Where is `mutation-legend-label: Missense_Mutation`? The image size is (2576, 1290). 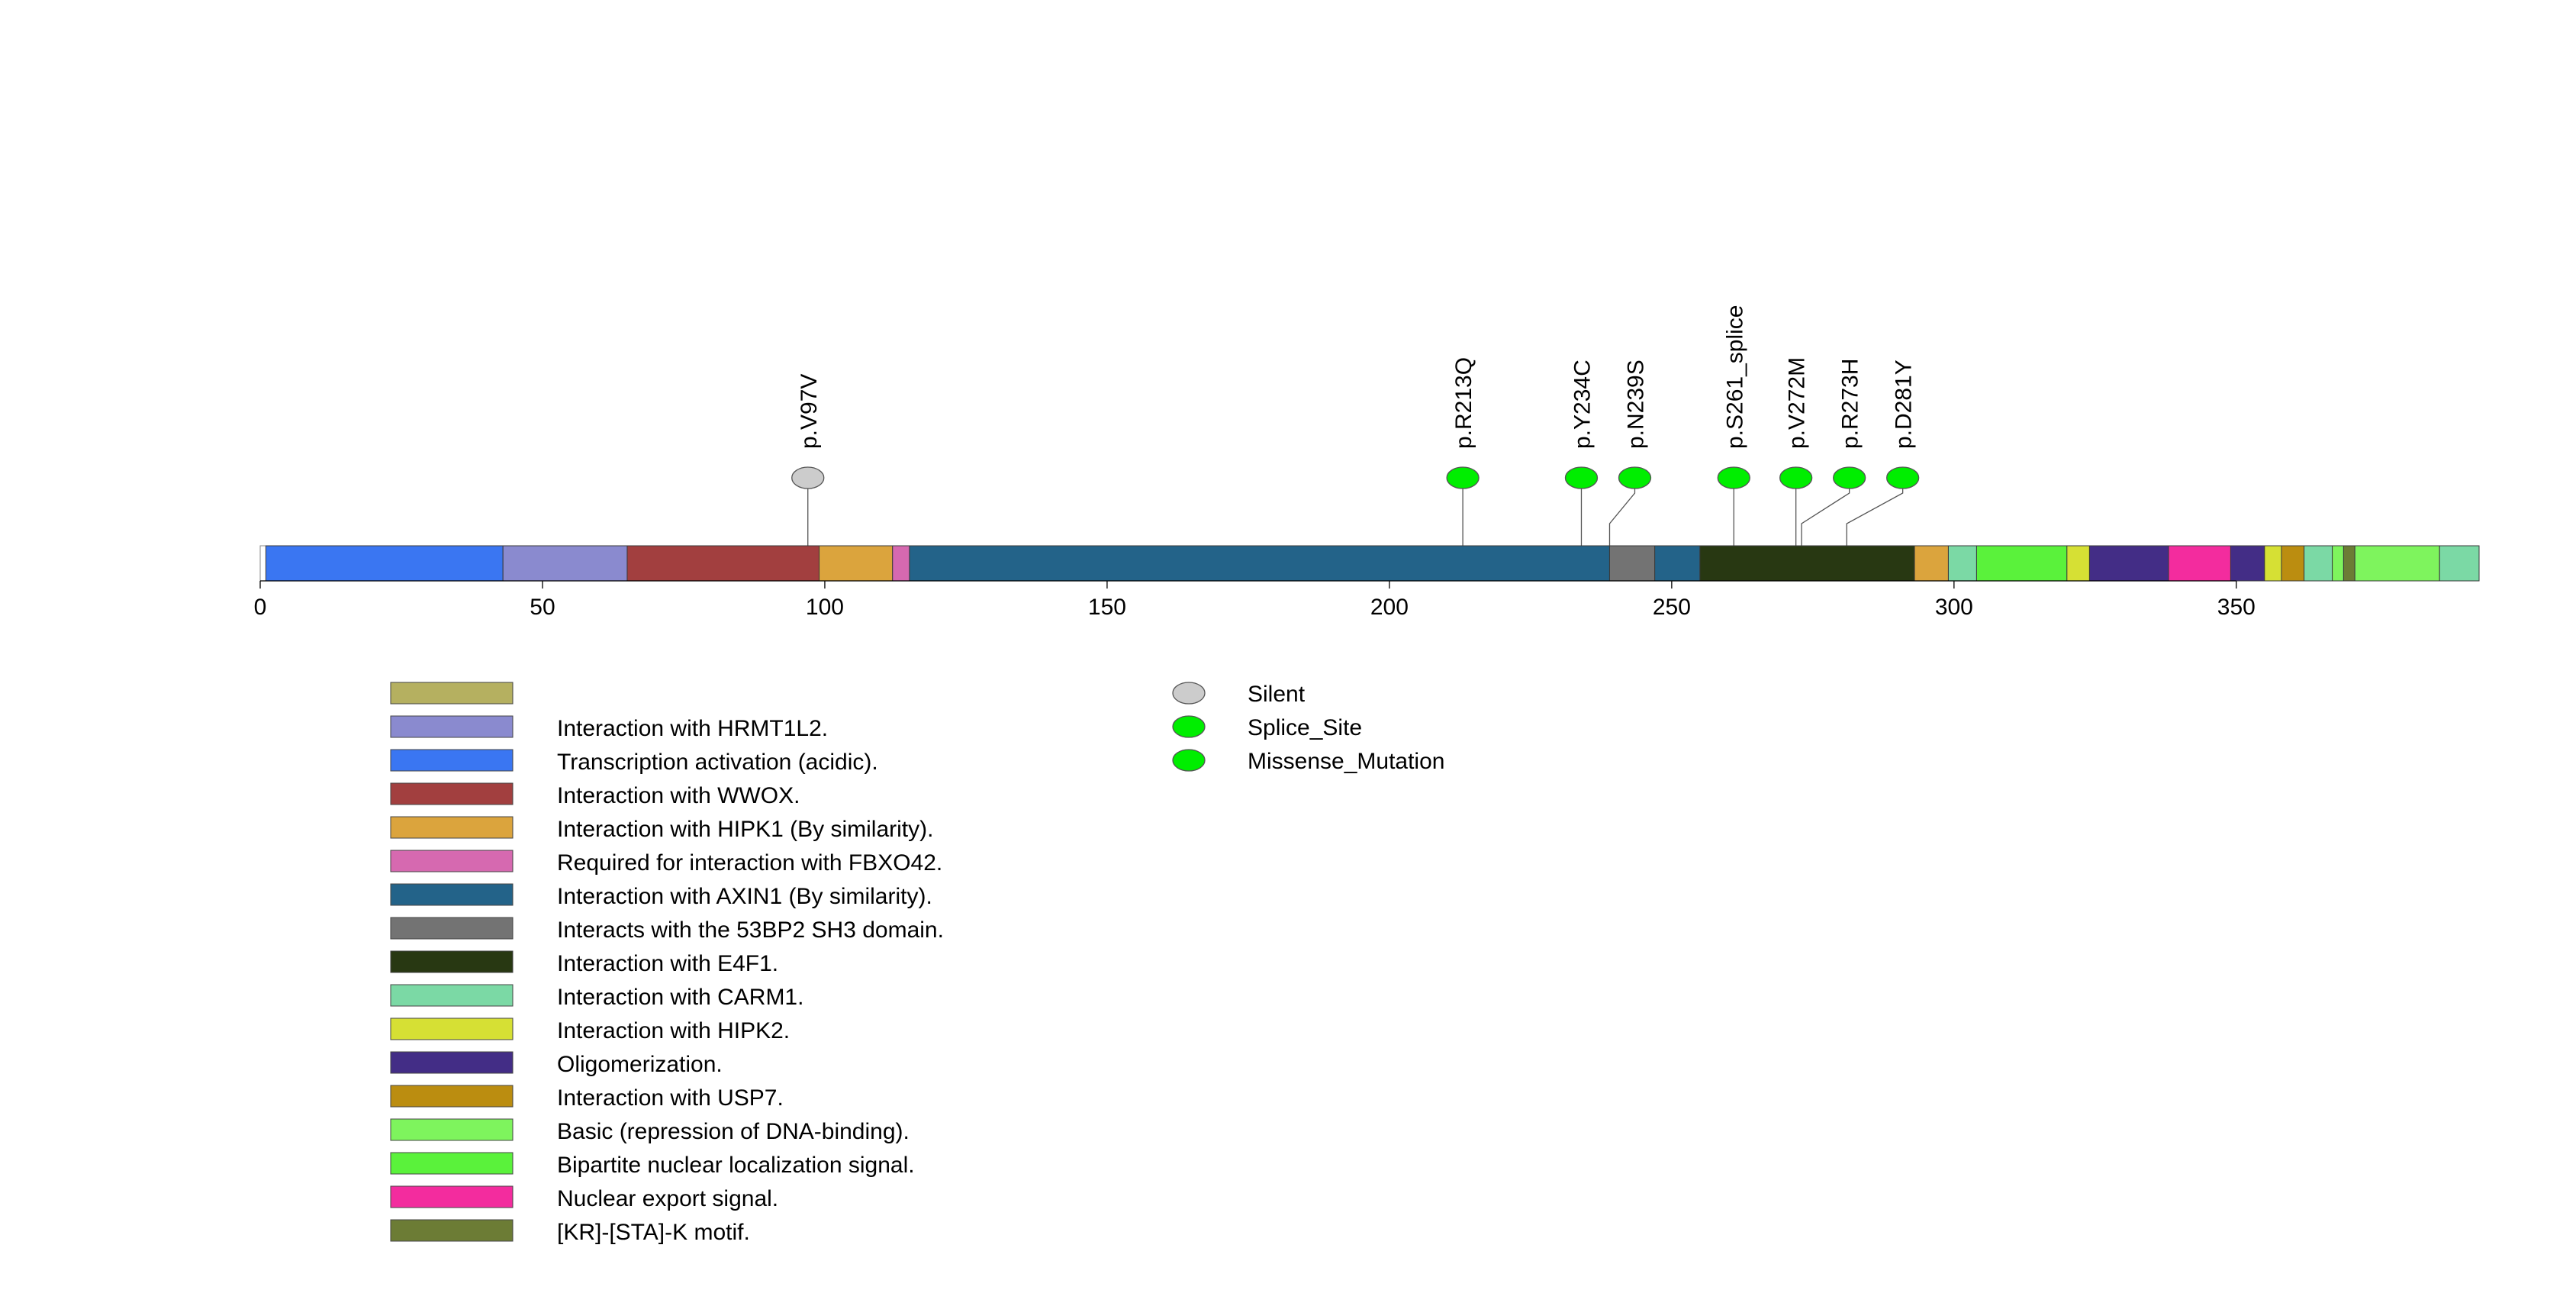
mutation-legend-label: Missense_Mutation is located at coordinates (1346, 762).